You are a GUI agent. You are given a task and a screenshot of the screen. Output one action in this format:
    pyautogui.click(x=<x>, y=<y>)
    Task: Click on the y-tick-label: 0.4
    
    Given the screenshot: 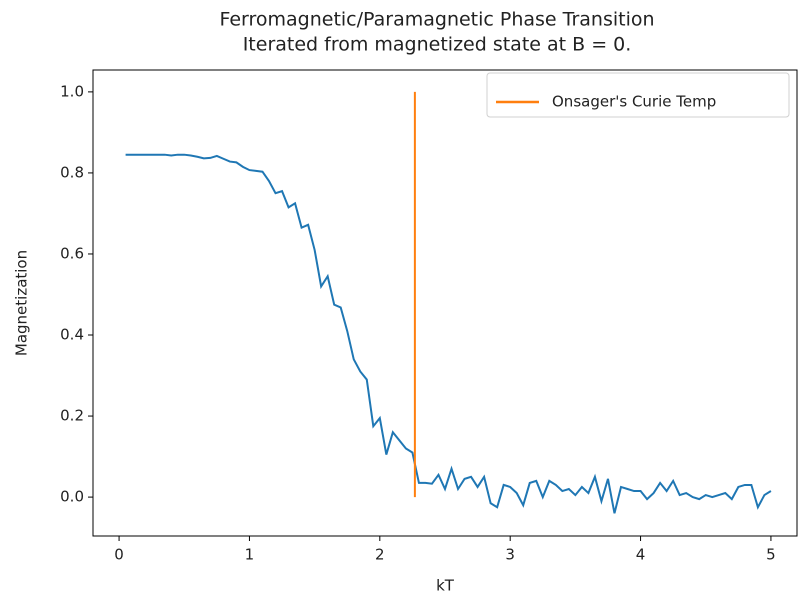 What is the action you would take?
    pyautogui.click(x=72, y=335)
    